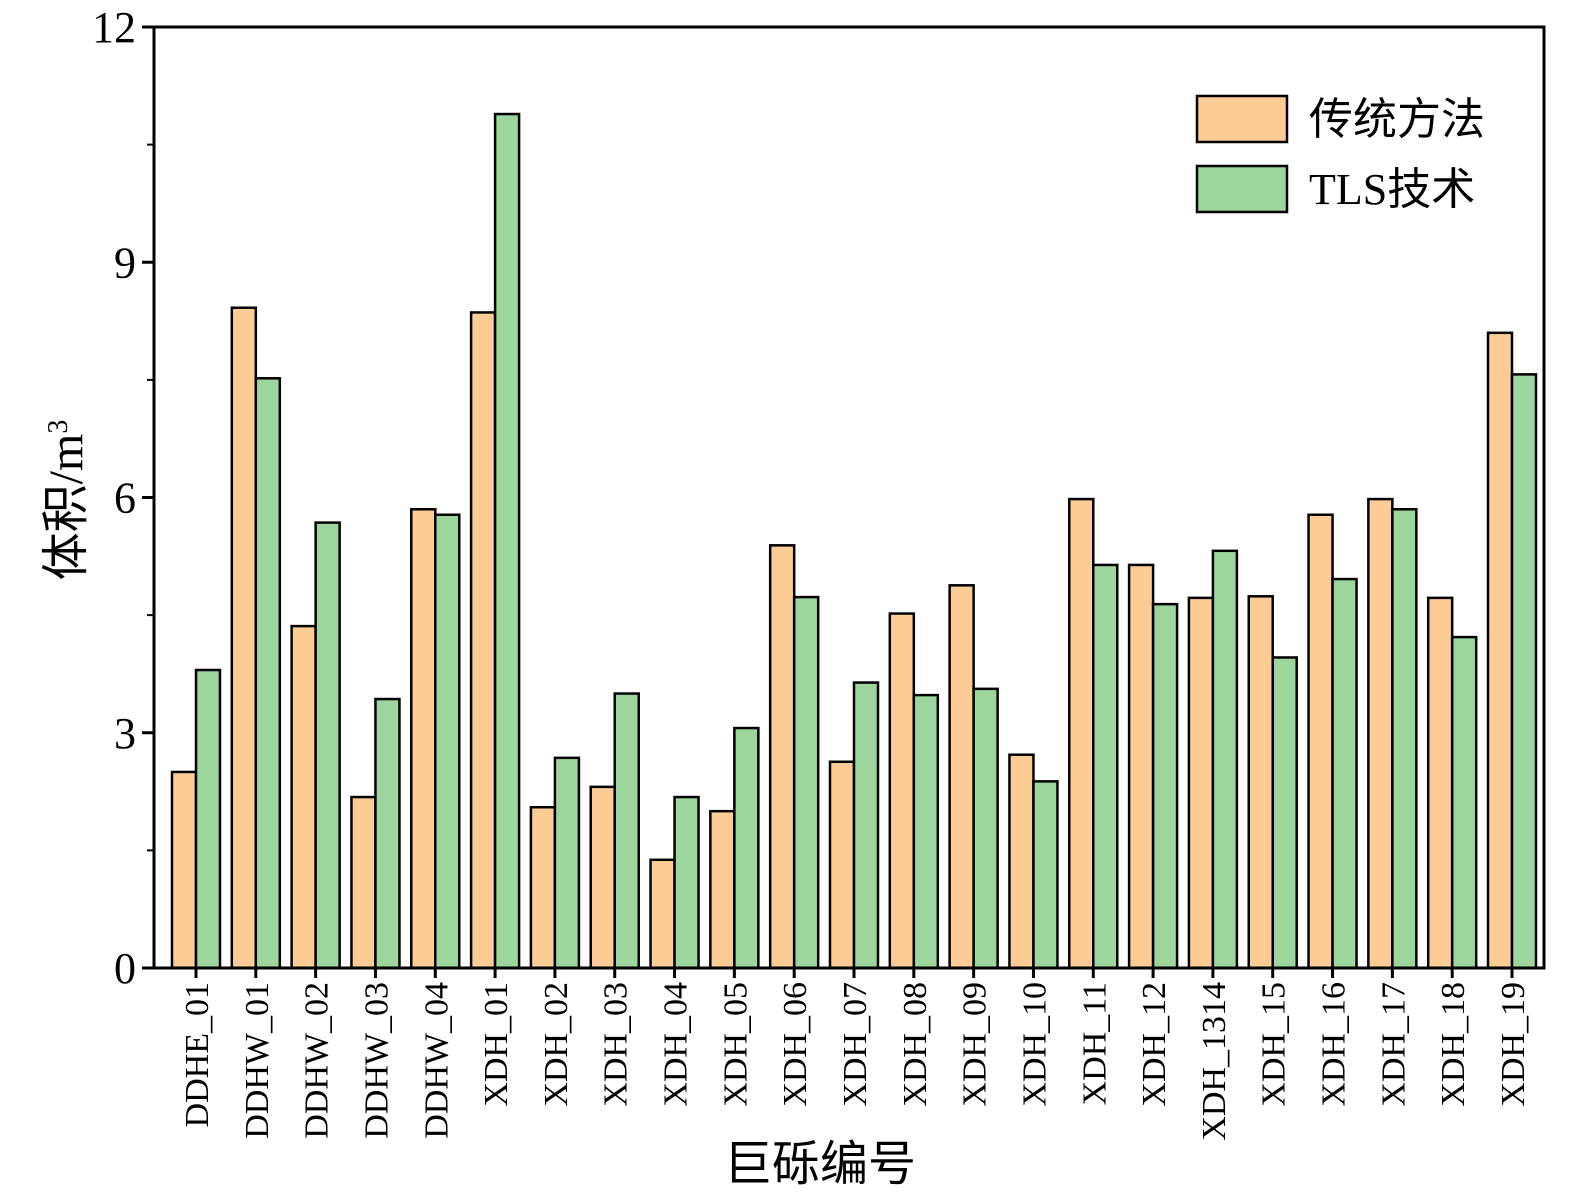  Describe the element at coordinates (1393, 1044) in the screenshot. I see `x-tick-label: XDH_17` at that location.